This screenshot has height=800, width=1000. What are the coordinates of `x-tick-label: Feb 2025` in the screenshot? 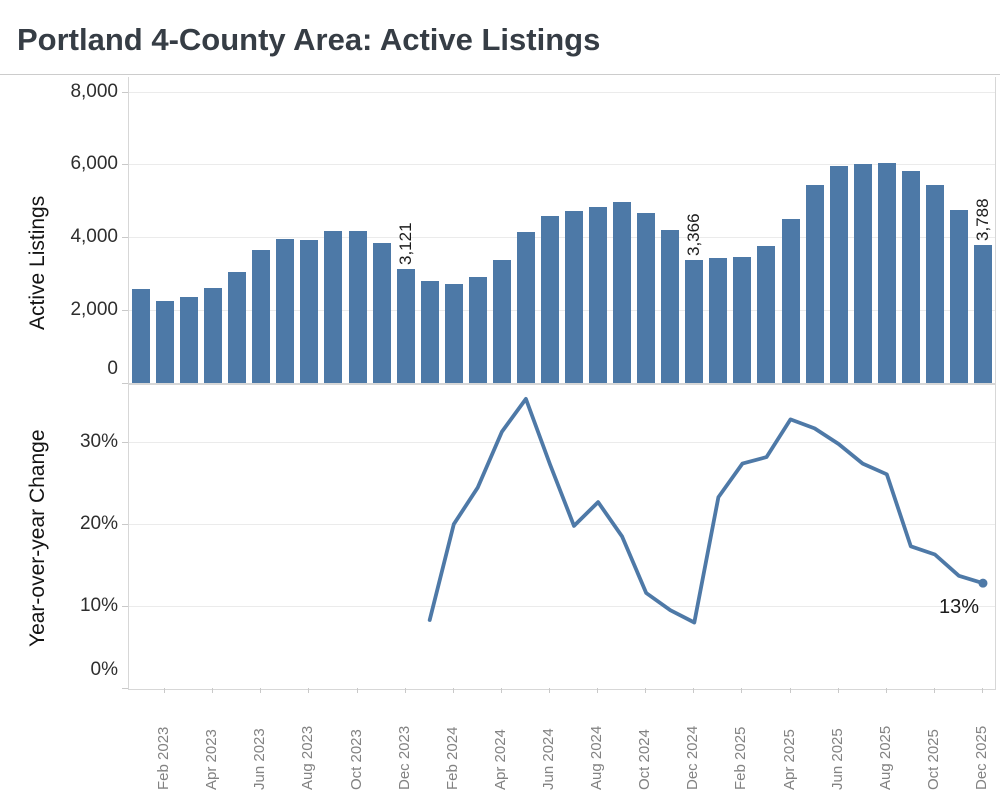 It's located at (741, 758).